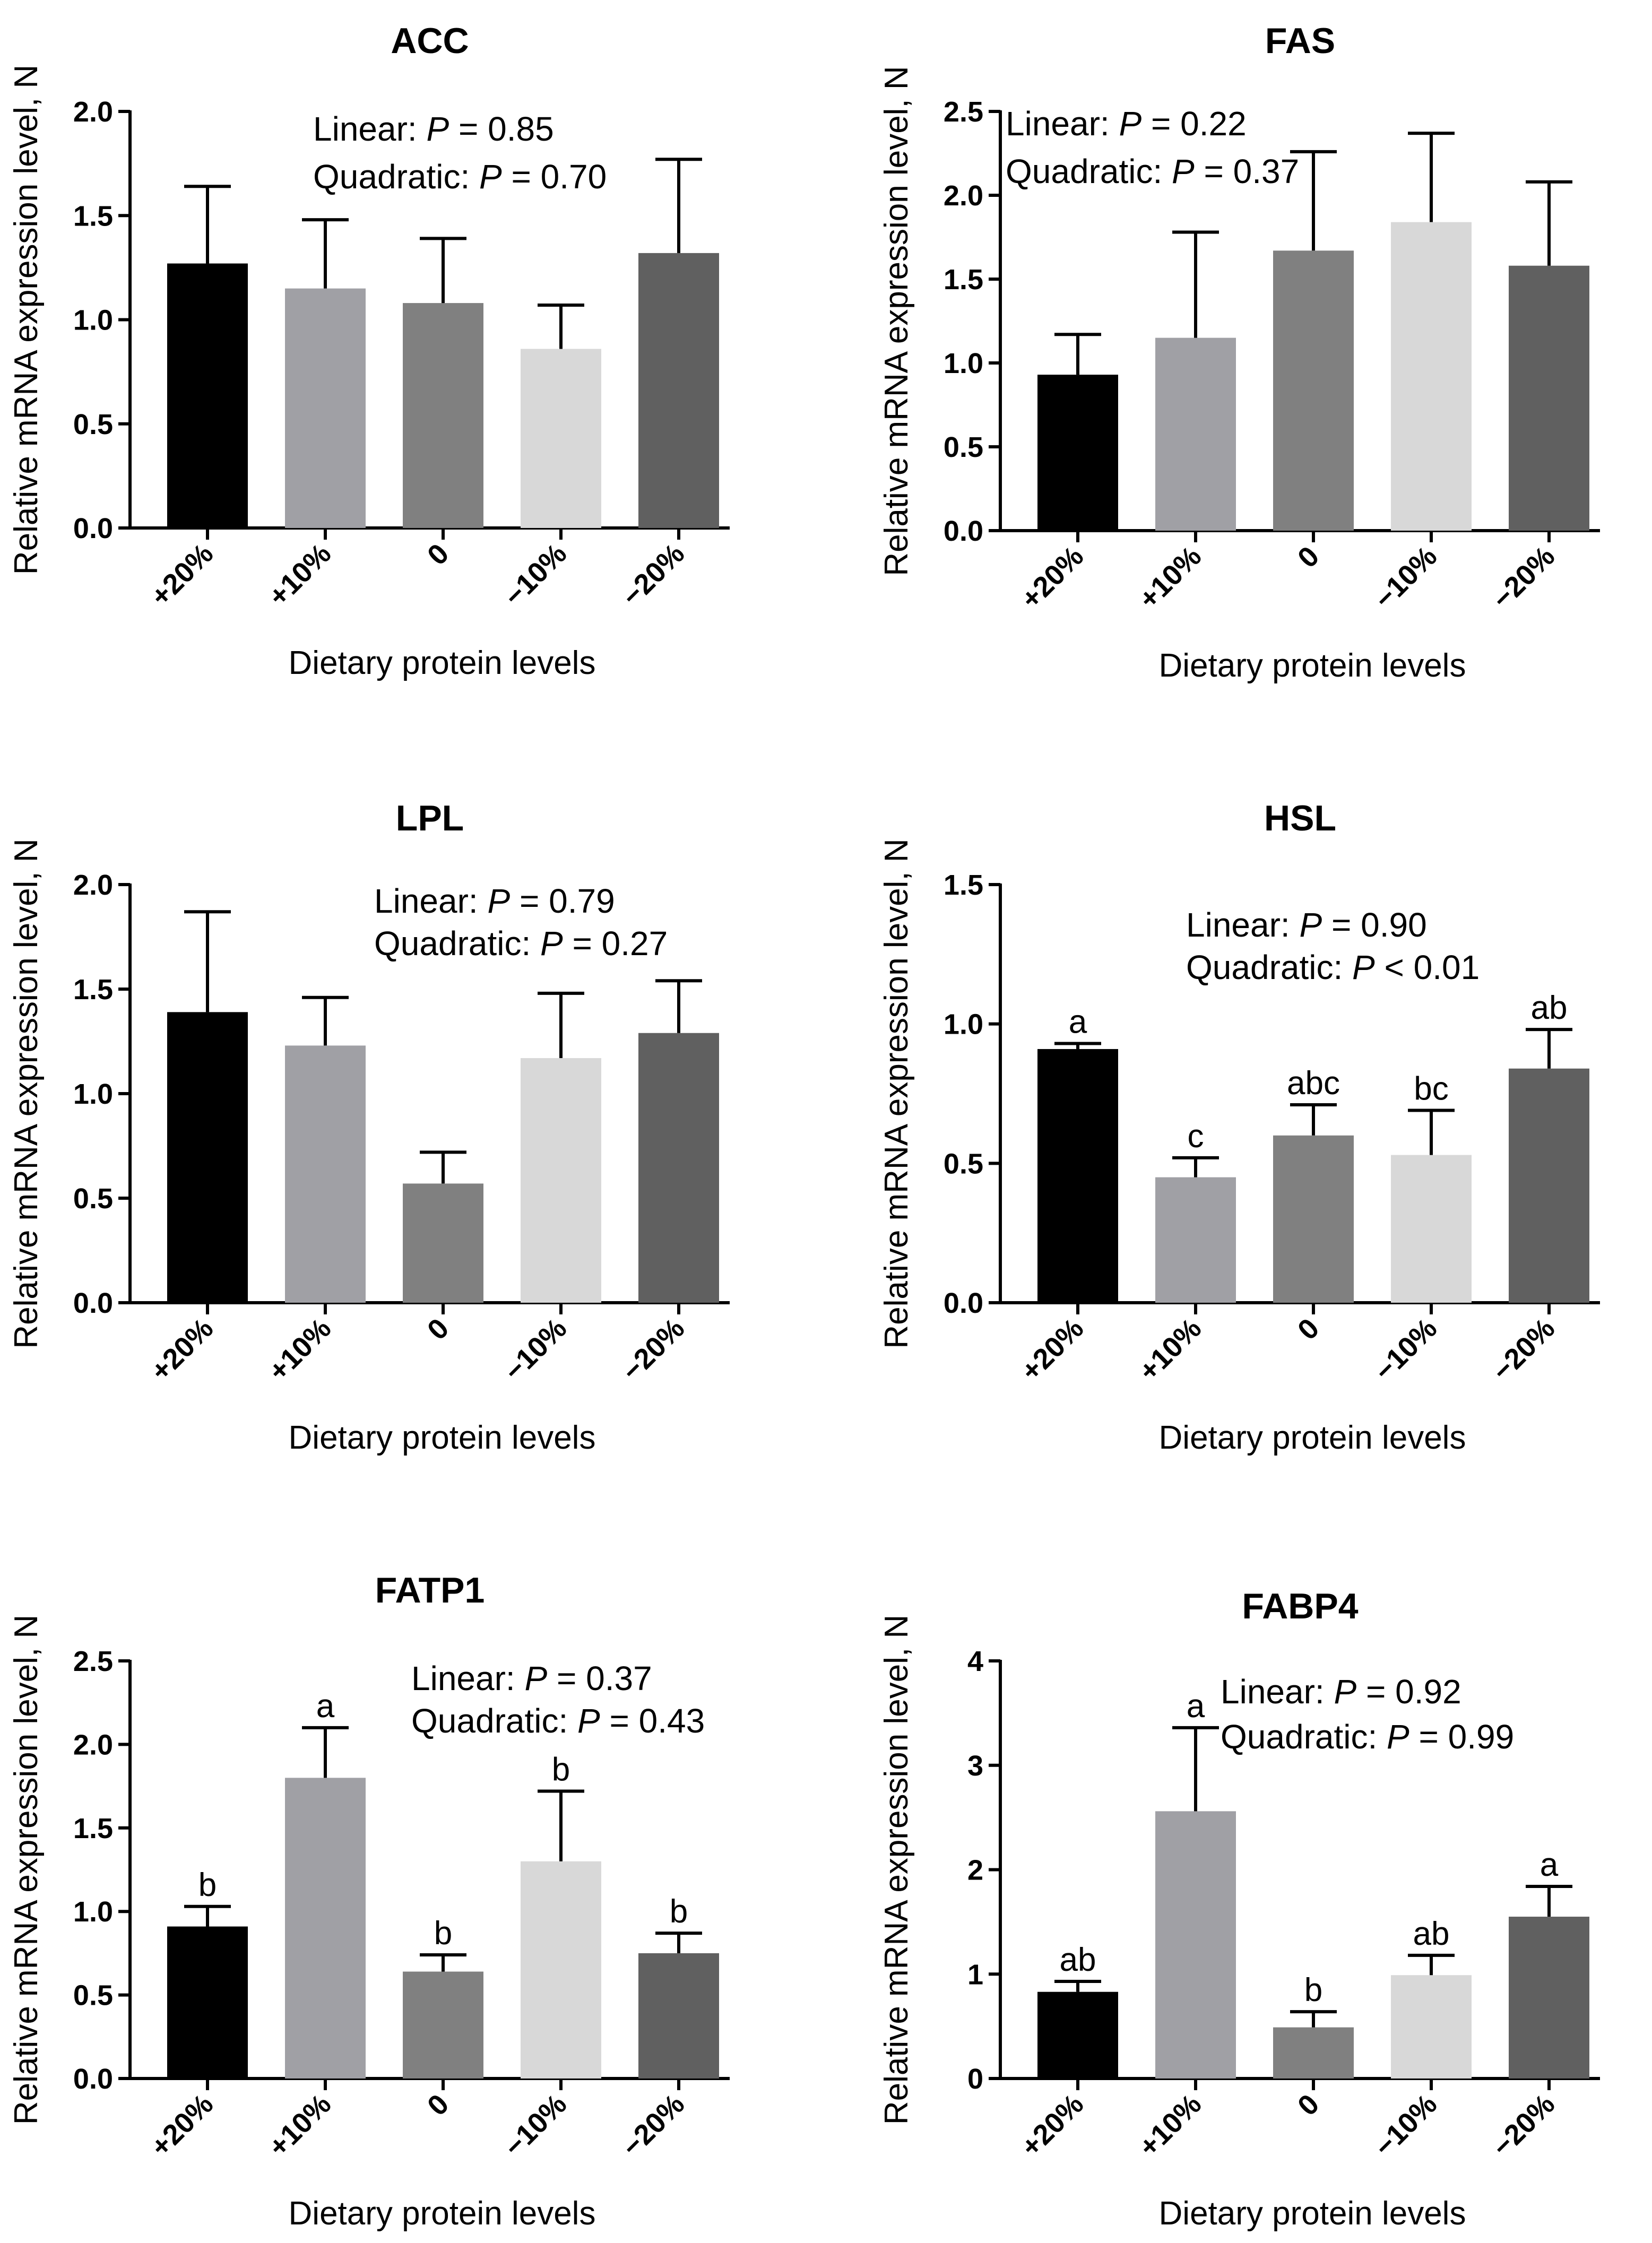 Image resolution: width=1652 pixels, height=2243 pixels. I want to click on significance-letter: a, so click(326, 1706).